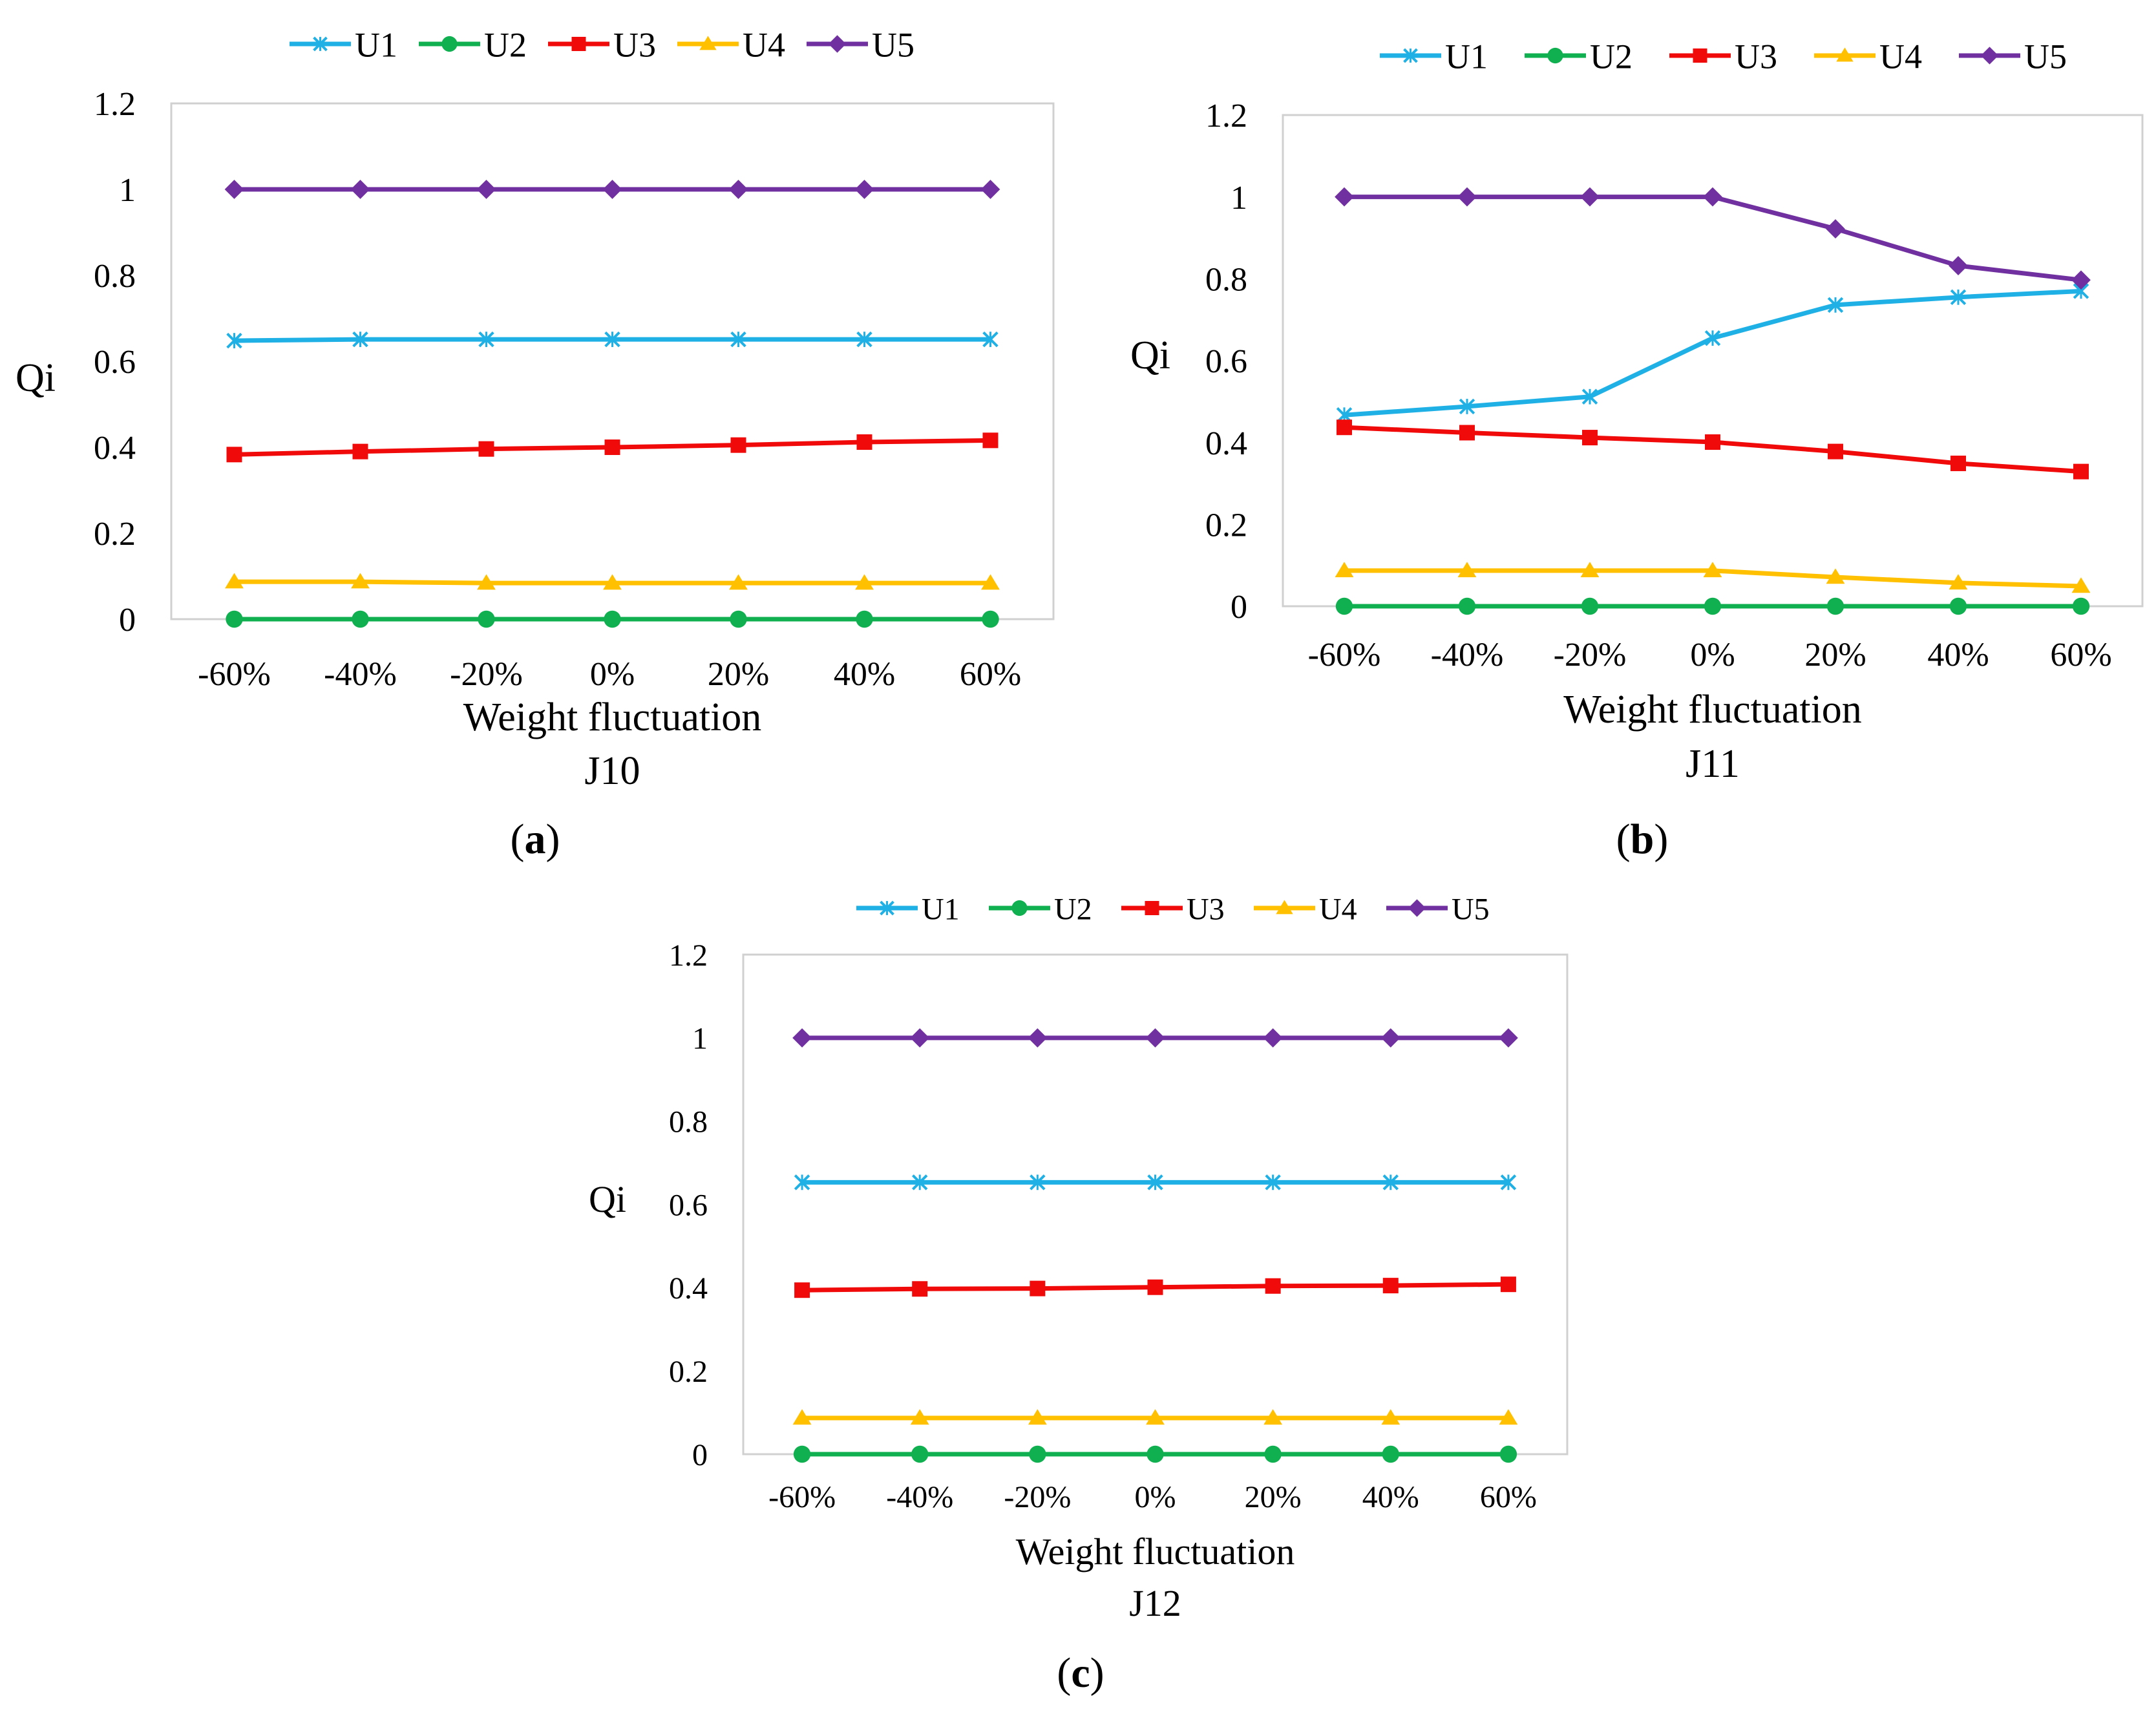  What do you see at coordinates (764, 44) in the screenshot?
I see `legend-label-u4: U4` at bounding box center [764, 44].